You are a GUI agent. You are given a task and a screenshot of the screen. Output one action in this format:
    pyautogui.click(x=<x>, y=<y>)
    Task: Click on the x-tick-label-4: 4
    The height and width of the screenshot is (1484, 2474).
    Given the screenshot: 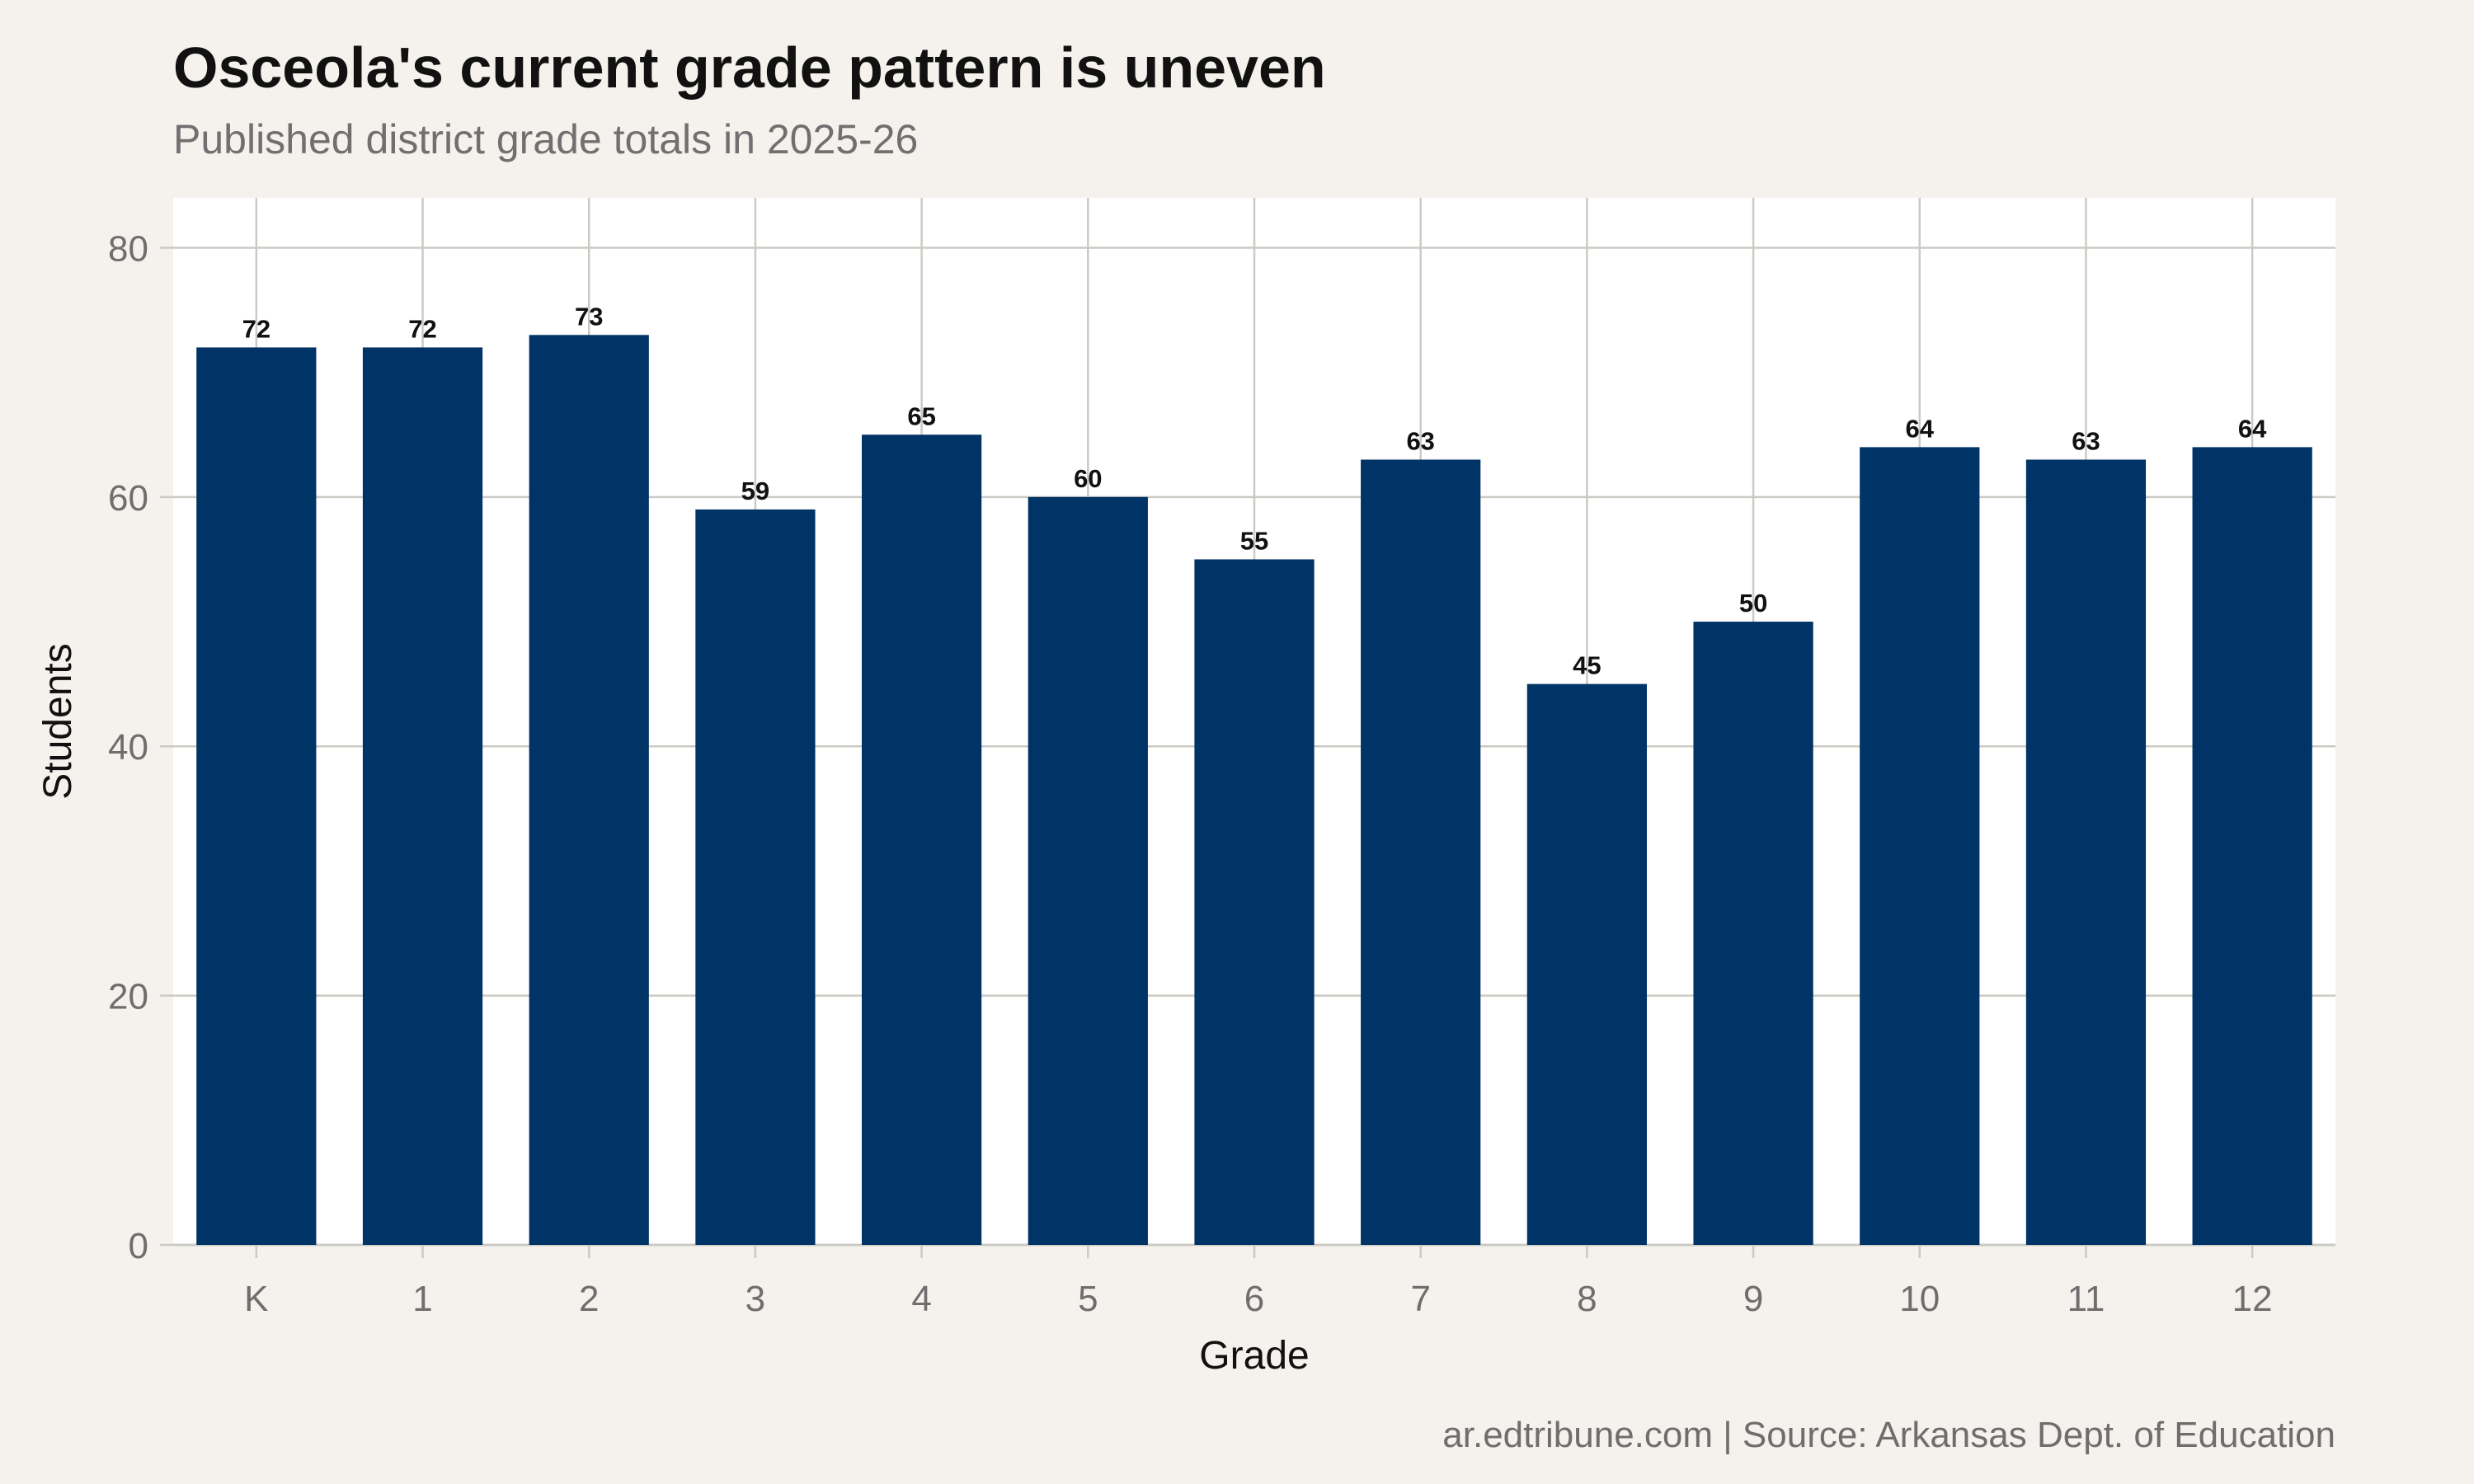 What is the action you would take?
    pyautogui.click(x=921, y=1299)
    